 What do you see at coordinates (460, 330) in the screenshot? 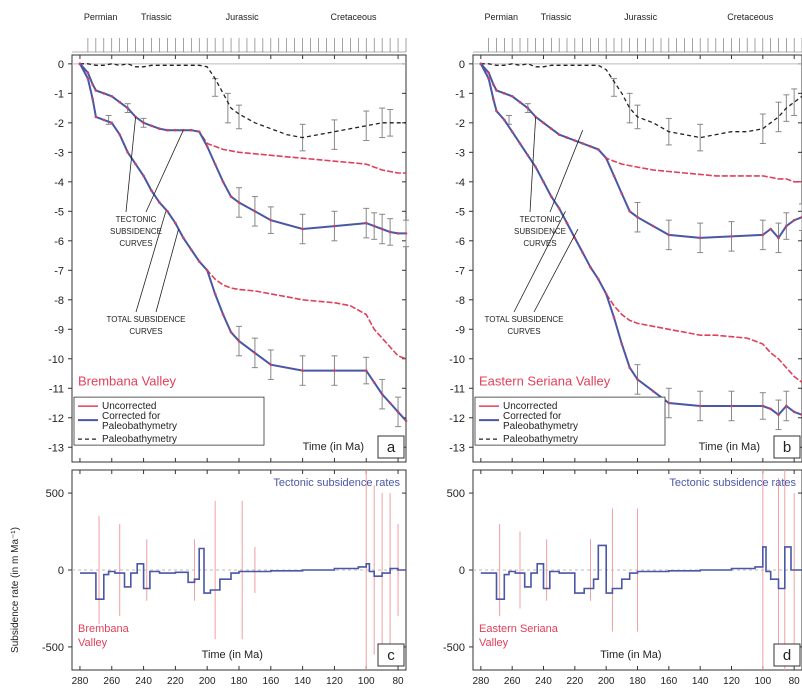
I see `y-tick-label: -9` at bounding box center [460, 330].